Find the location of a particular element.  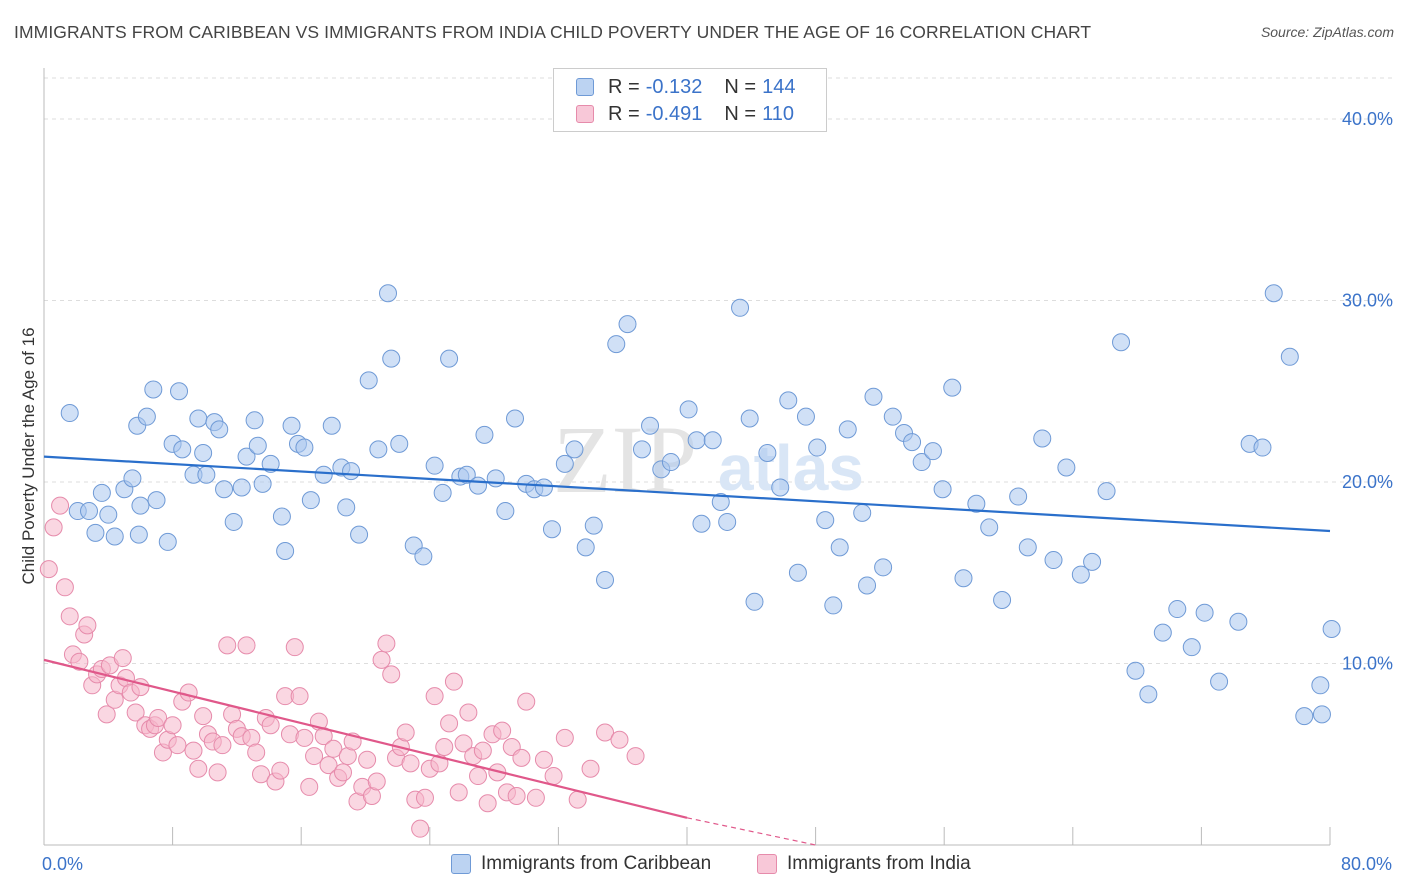

legend-n-label: N = is located at coordinates (740, 86).